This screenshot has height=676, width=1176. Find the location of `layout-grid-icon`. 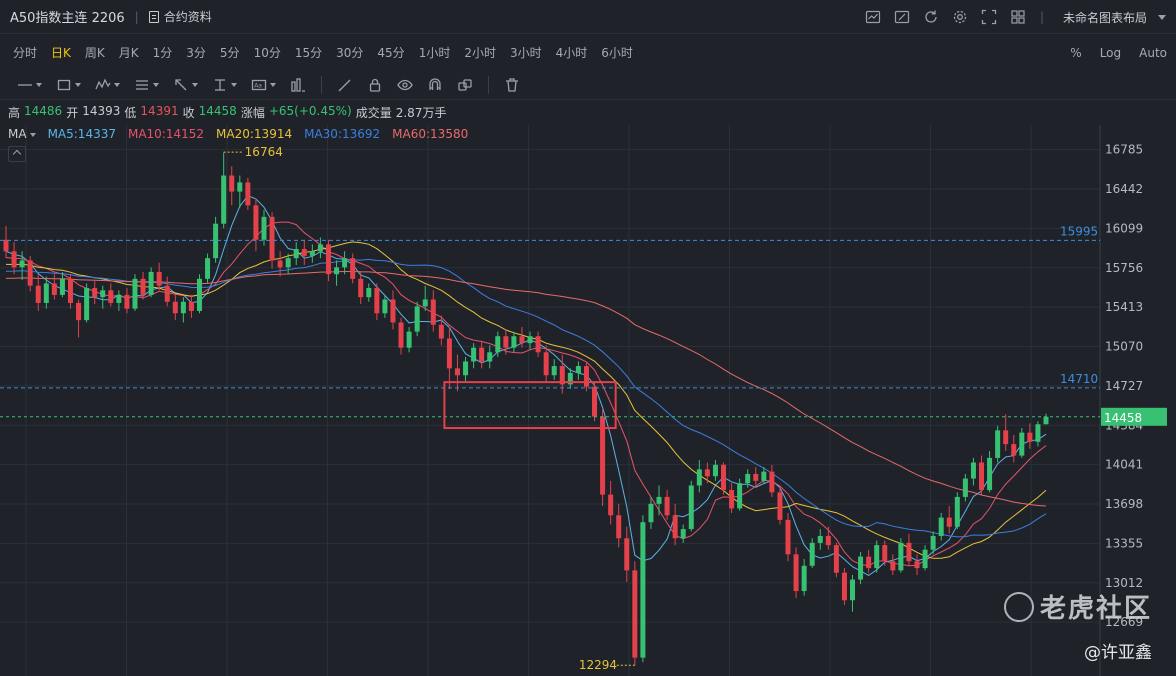

layout-grid-icon is located at coordinates (1018, 17).